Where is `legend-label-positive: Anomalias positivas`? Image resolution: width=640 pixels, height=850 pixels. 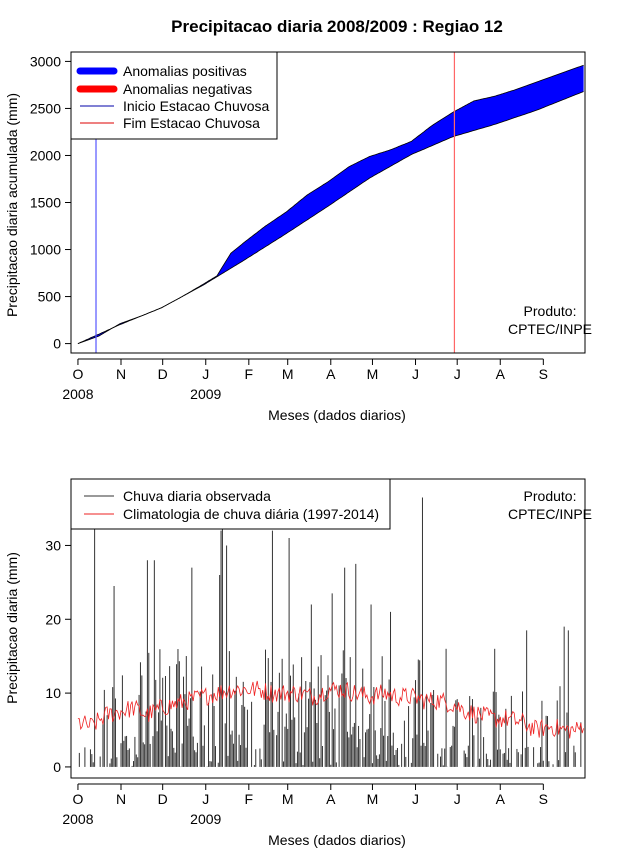 legend-label-positive: Anomalias positivas is located at coordinates (185, 71).